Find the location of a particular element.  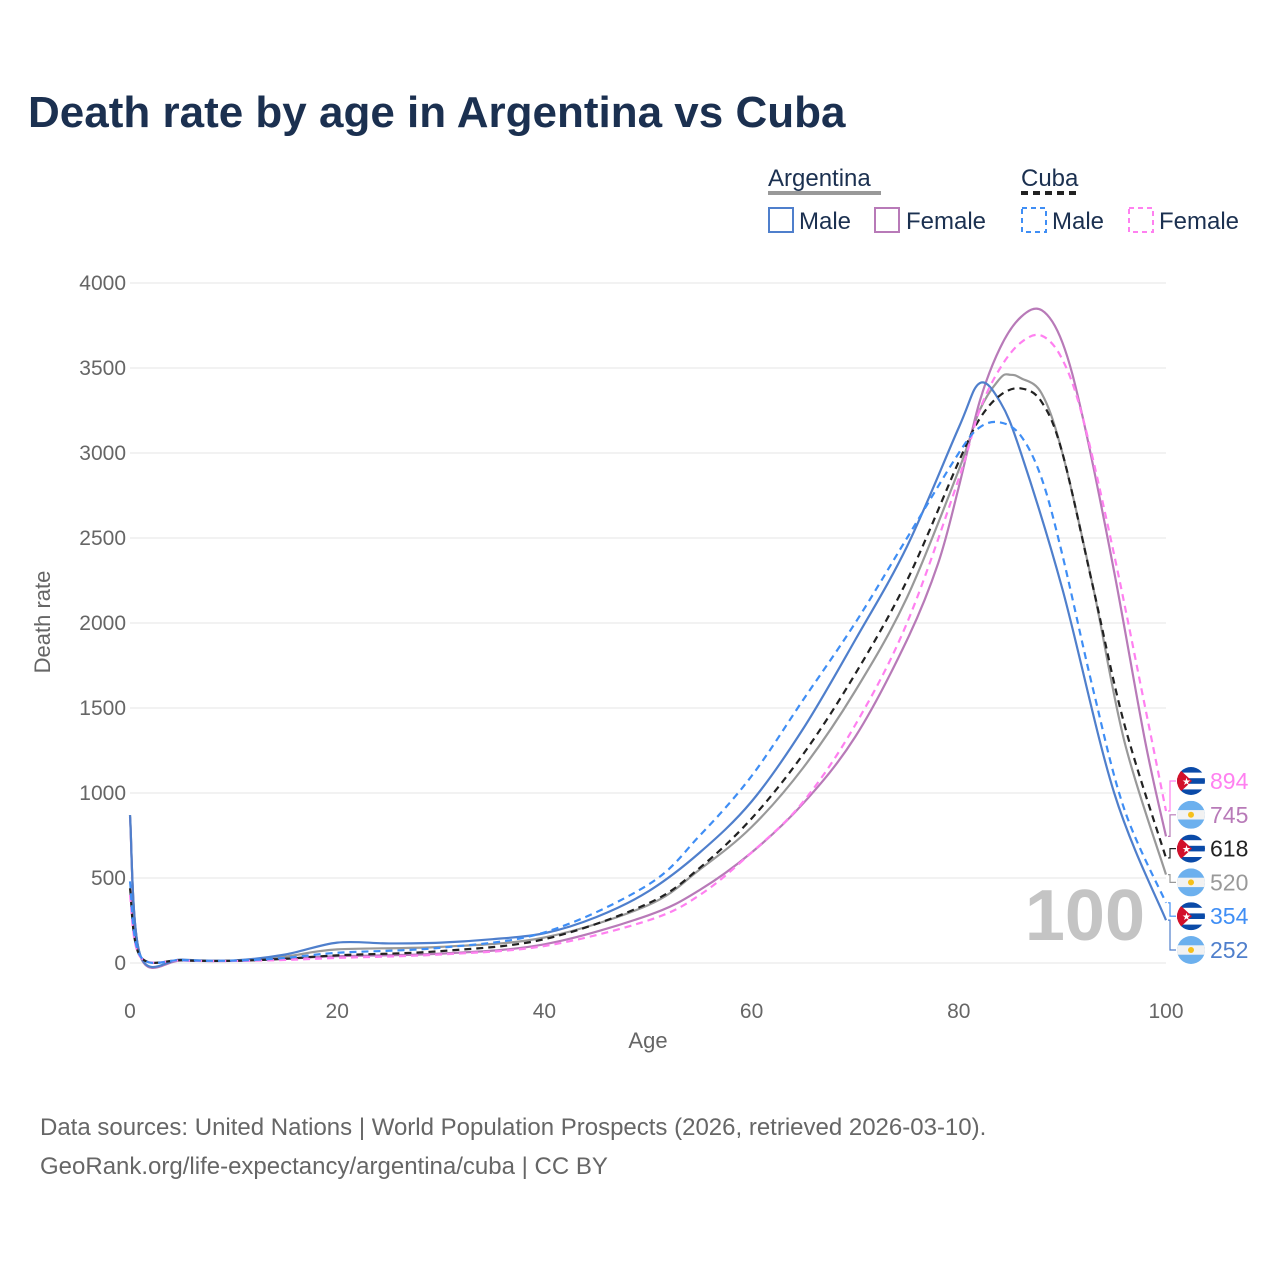

y-tick-label: 3500 is located at coordinates (102, 368).